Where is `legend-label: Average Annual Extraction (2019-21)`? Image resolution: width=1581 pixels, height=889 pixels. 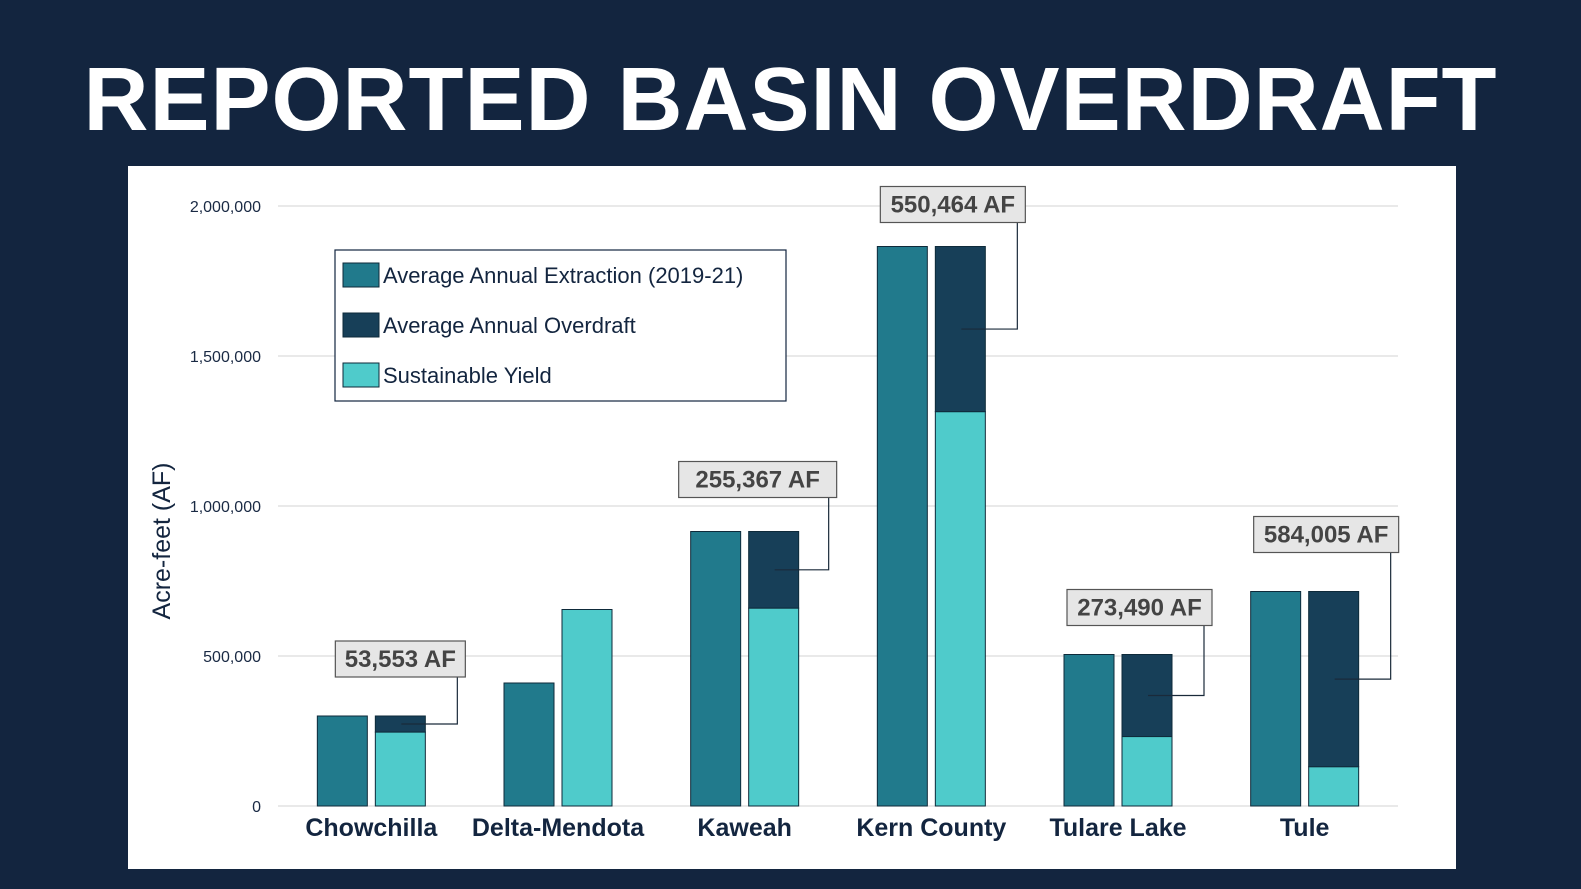 legend-label: Average Annual Extraction (2019-21) is located at coordinates (563, 275).